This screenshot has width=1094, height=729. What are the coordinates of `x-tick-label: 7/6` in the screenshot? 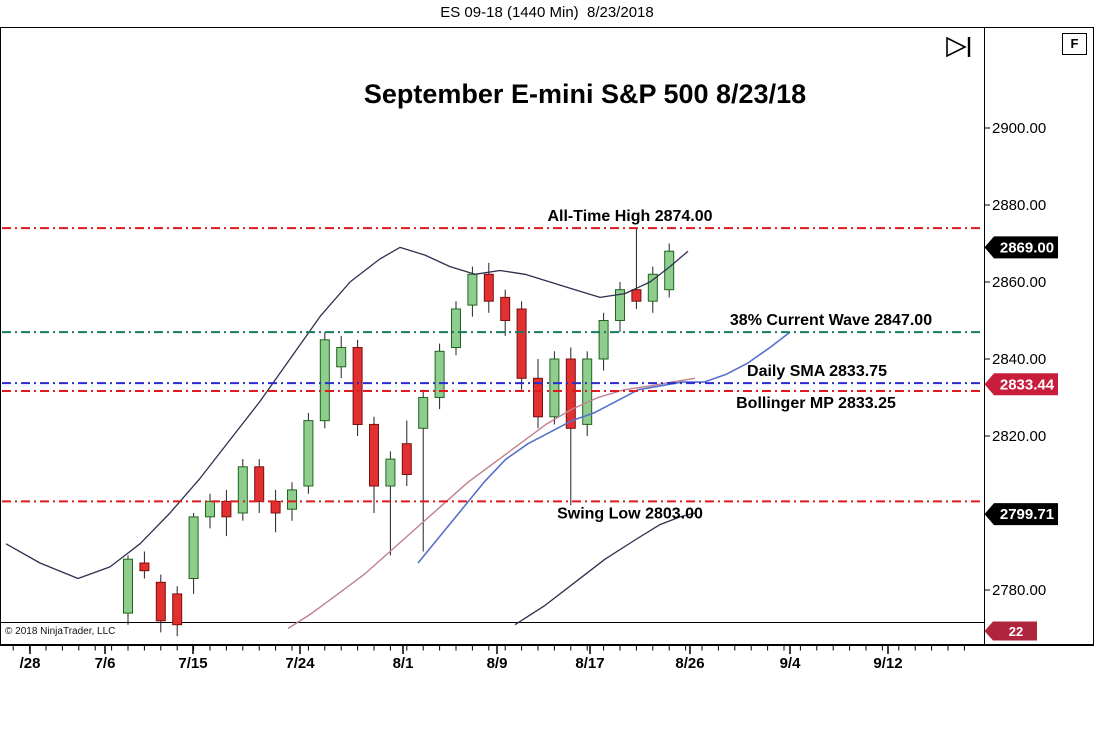 It's located at (105, 663).